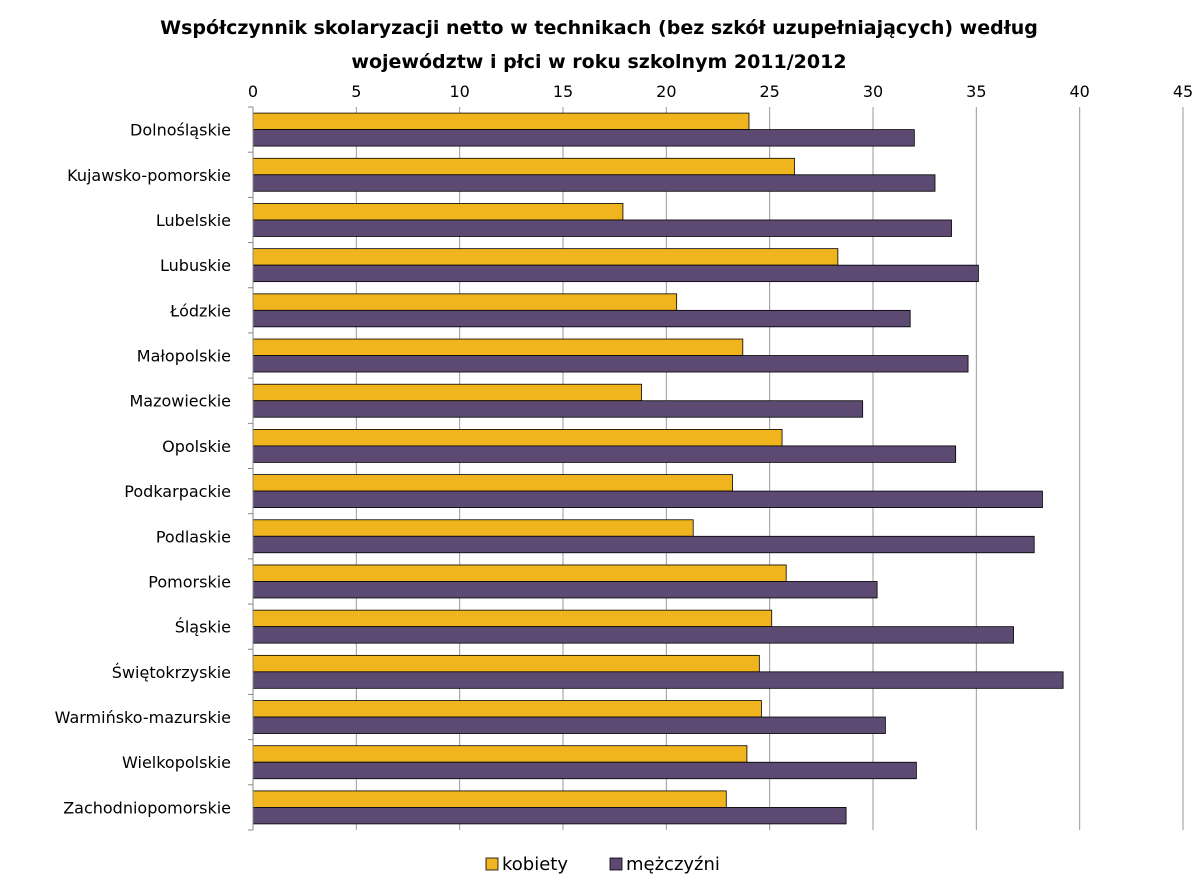 The height and width of the screenshot is (889, 1198). Describe the element at coordinates (473, 528) in the screenshot. I see `bar-kobiety-Podlaskie` at that location.